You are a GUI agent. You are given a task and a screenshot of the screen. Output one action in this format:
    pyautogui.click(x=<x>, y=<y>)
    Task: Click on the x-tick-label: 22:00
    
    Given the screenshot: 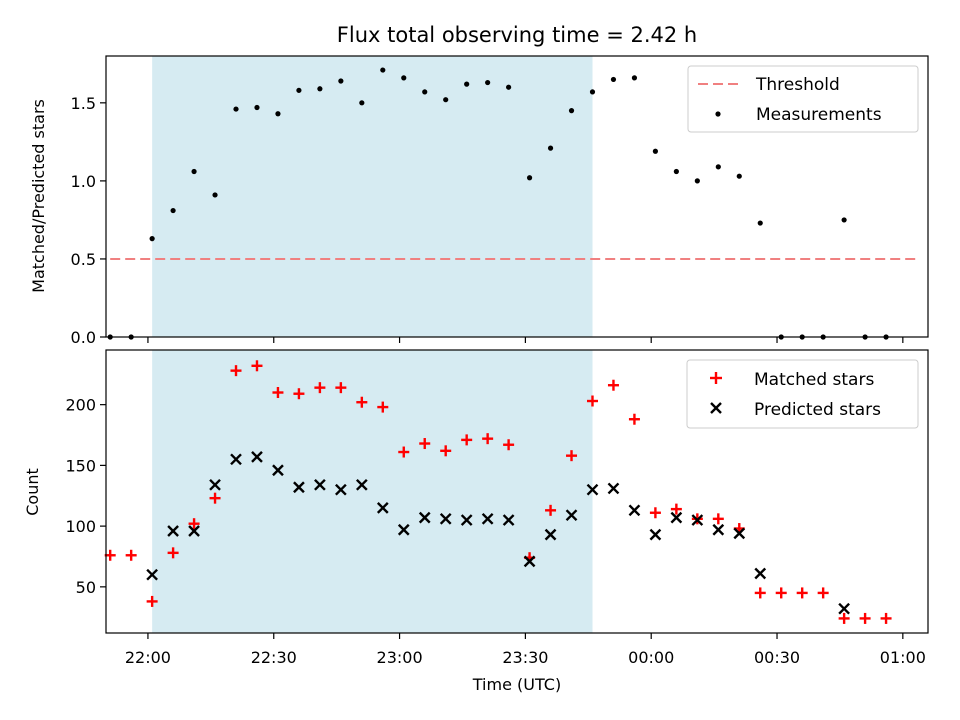 What is the action you would take?
    pyautogui.click(x=148, y=657)
    